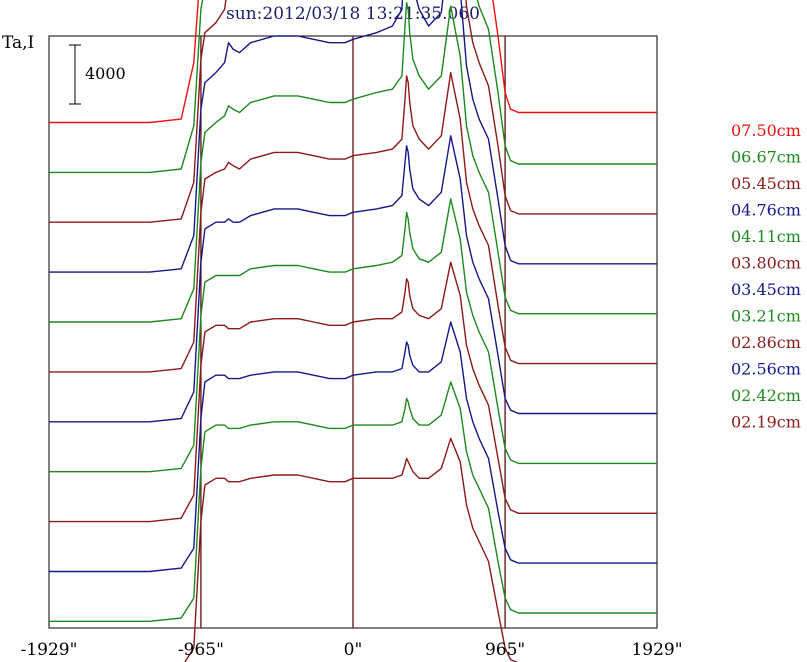 This screenshot has width=807, height=662. Describe the element at coordinates (766, 183) in the screenshot. I see `legend-entry-05.45cm: 05.45cm` at that location.